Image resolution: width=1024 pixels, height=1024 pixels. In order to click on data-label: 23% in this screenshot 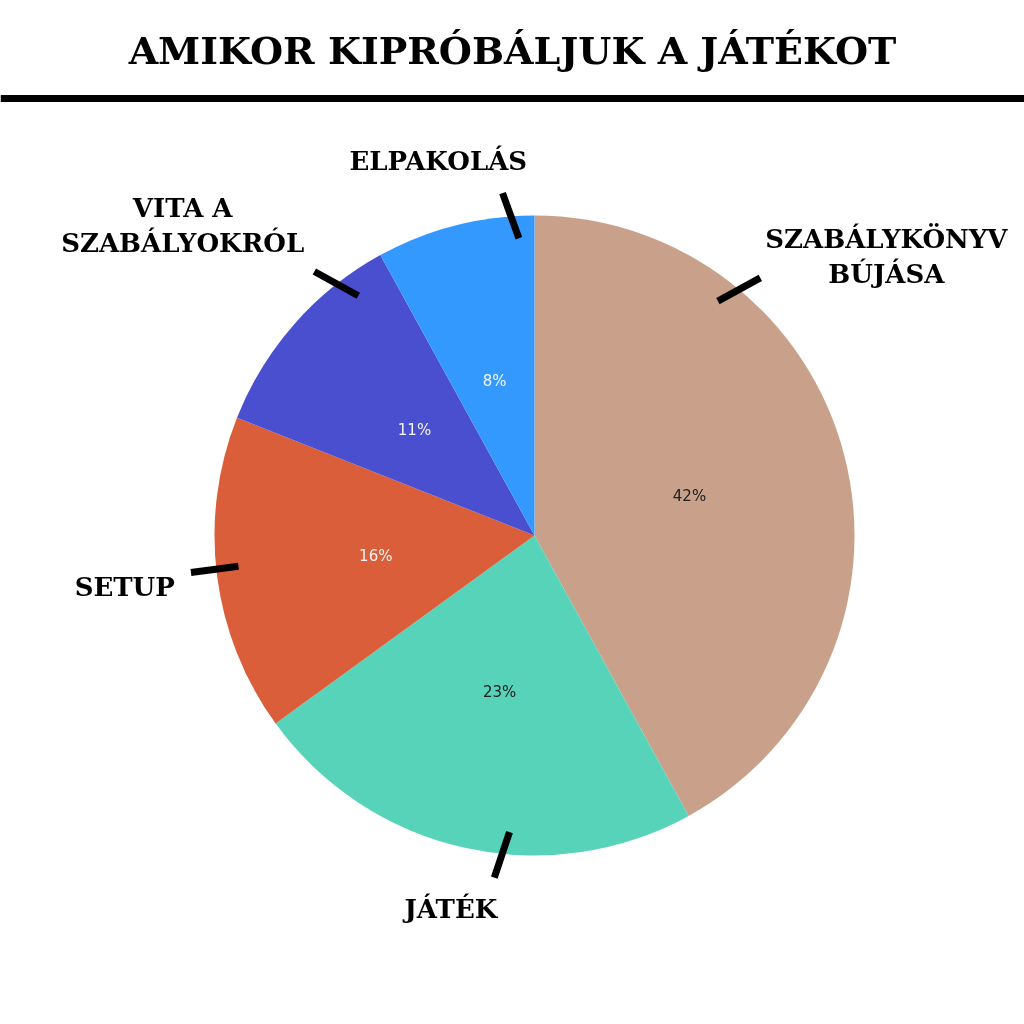, I will do `click(499, 691)`.